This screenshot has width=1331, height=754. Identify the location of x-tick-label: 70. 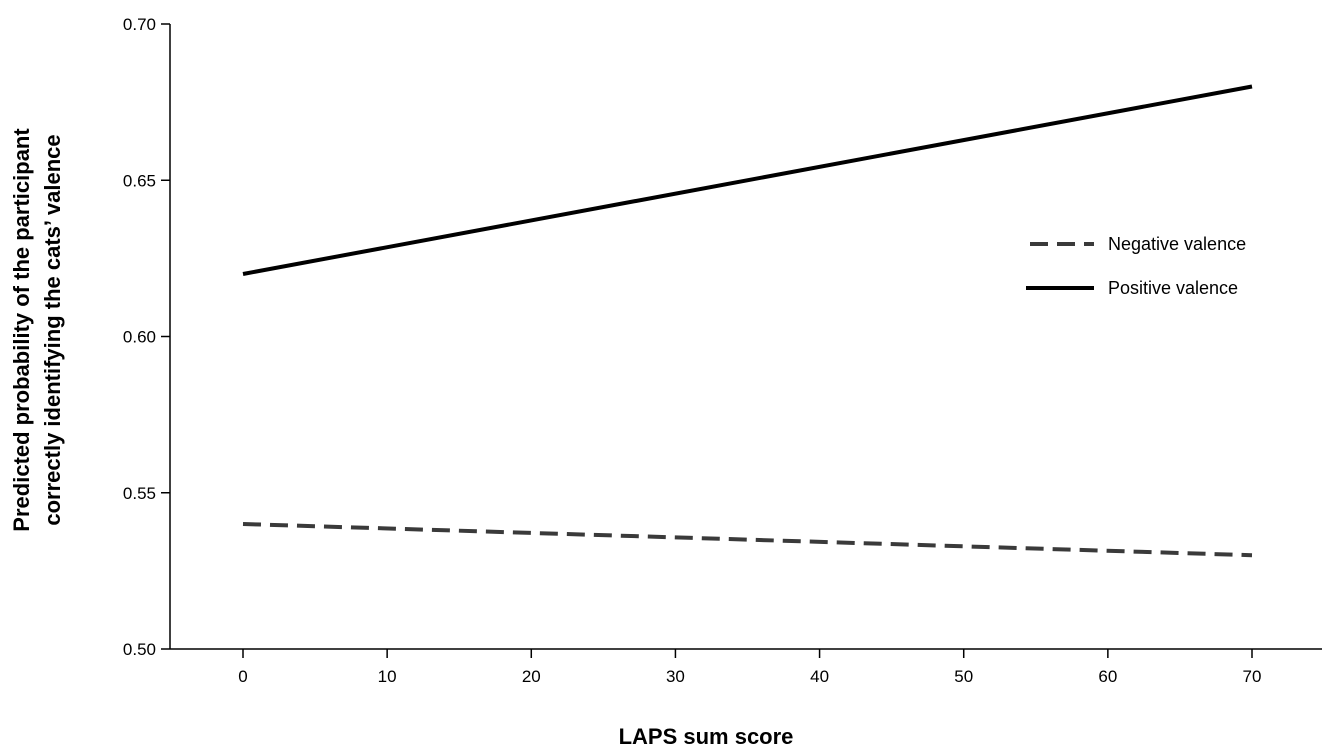
(1252, 676).